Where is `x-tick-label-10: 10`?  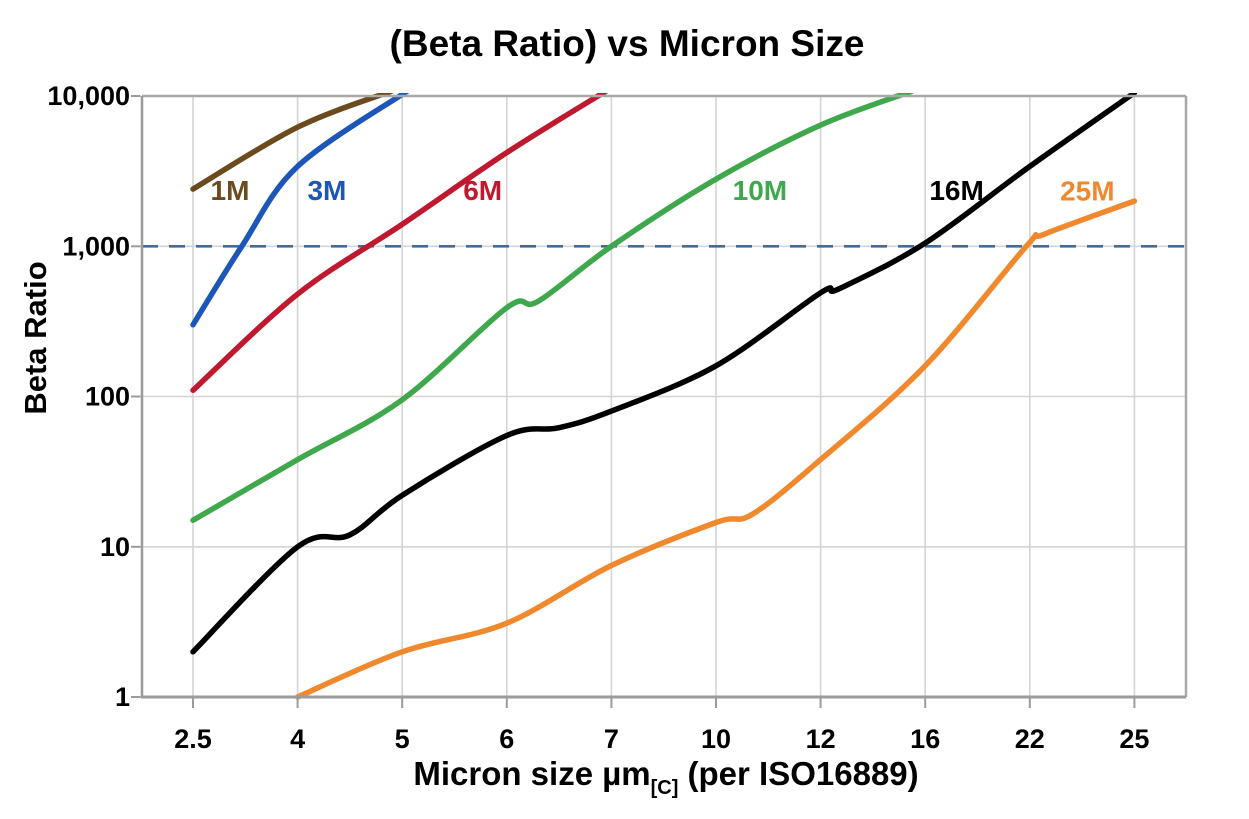 x-tick-label-10: 10 is located at coordinates (716, 739).